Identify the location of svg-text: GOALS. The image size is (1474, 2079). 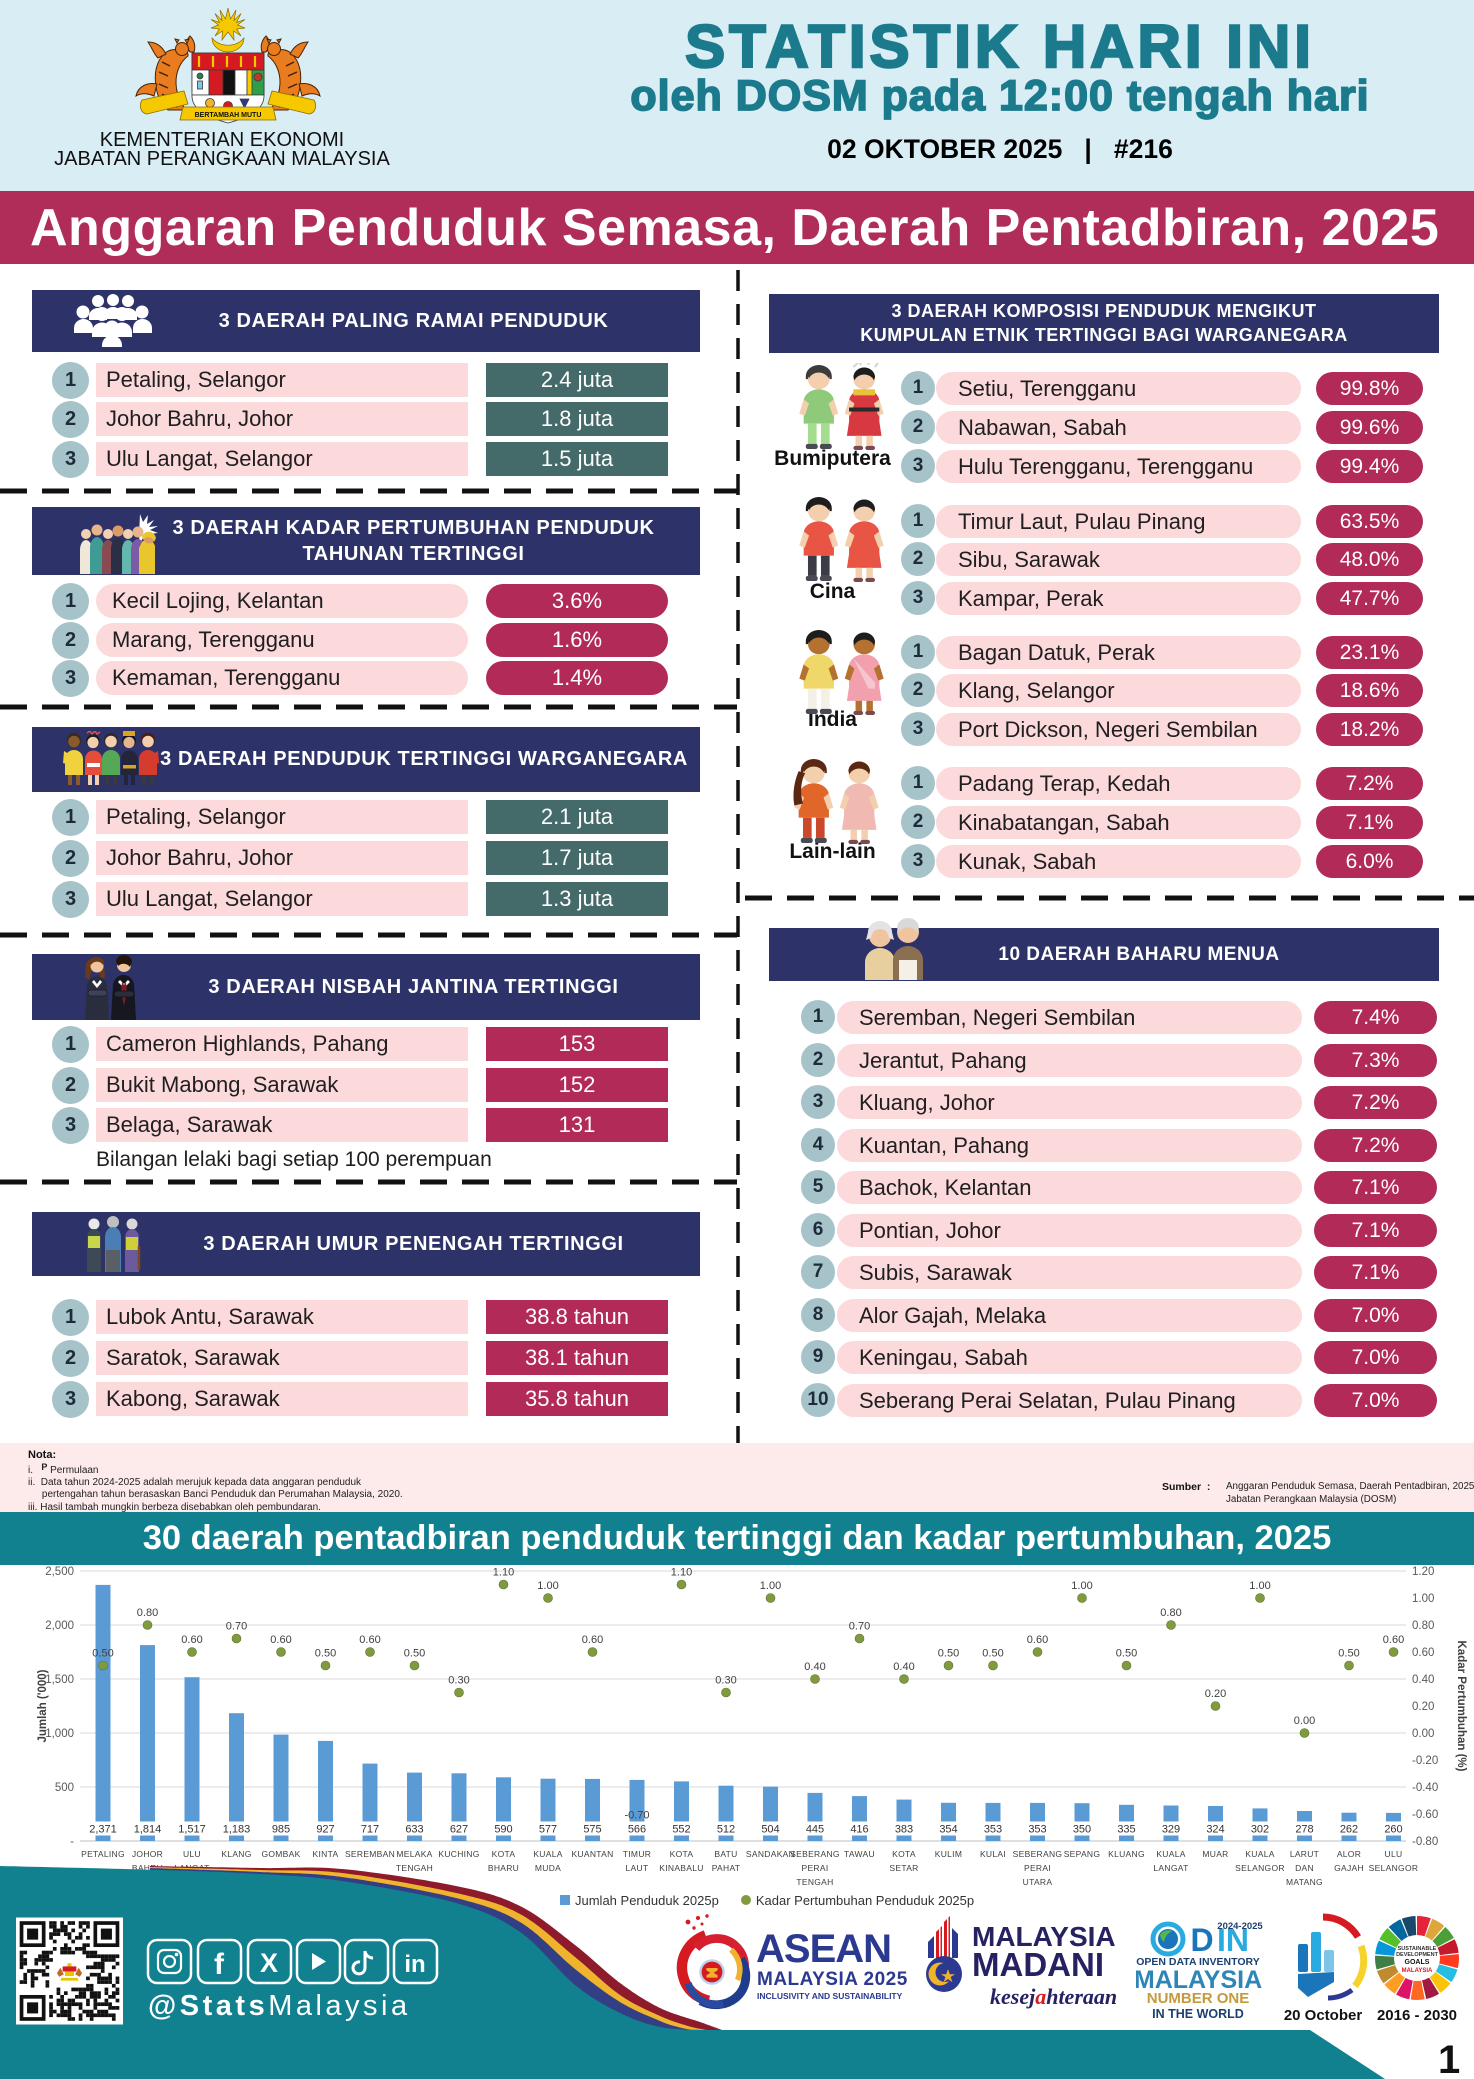
(1417, 1962).